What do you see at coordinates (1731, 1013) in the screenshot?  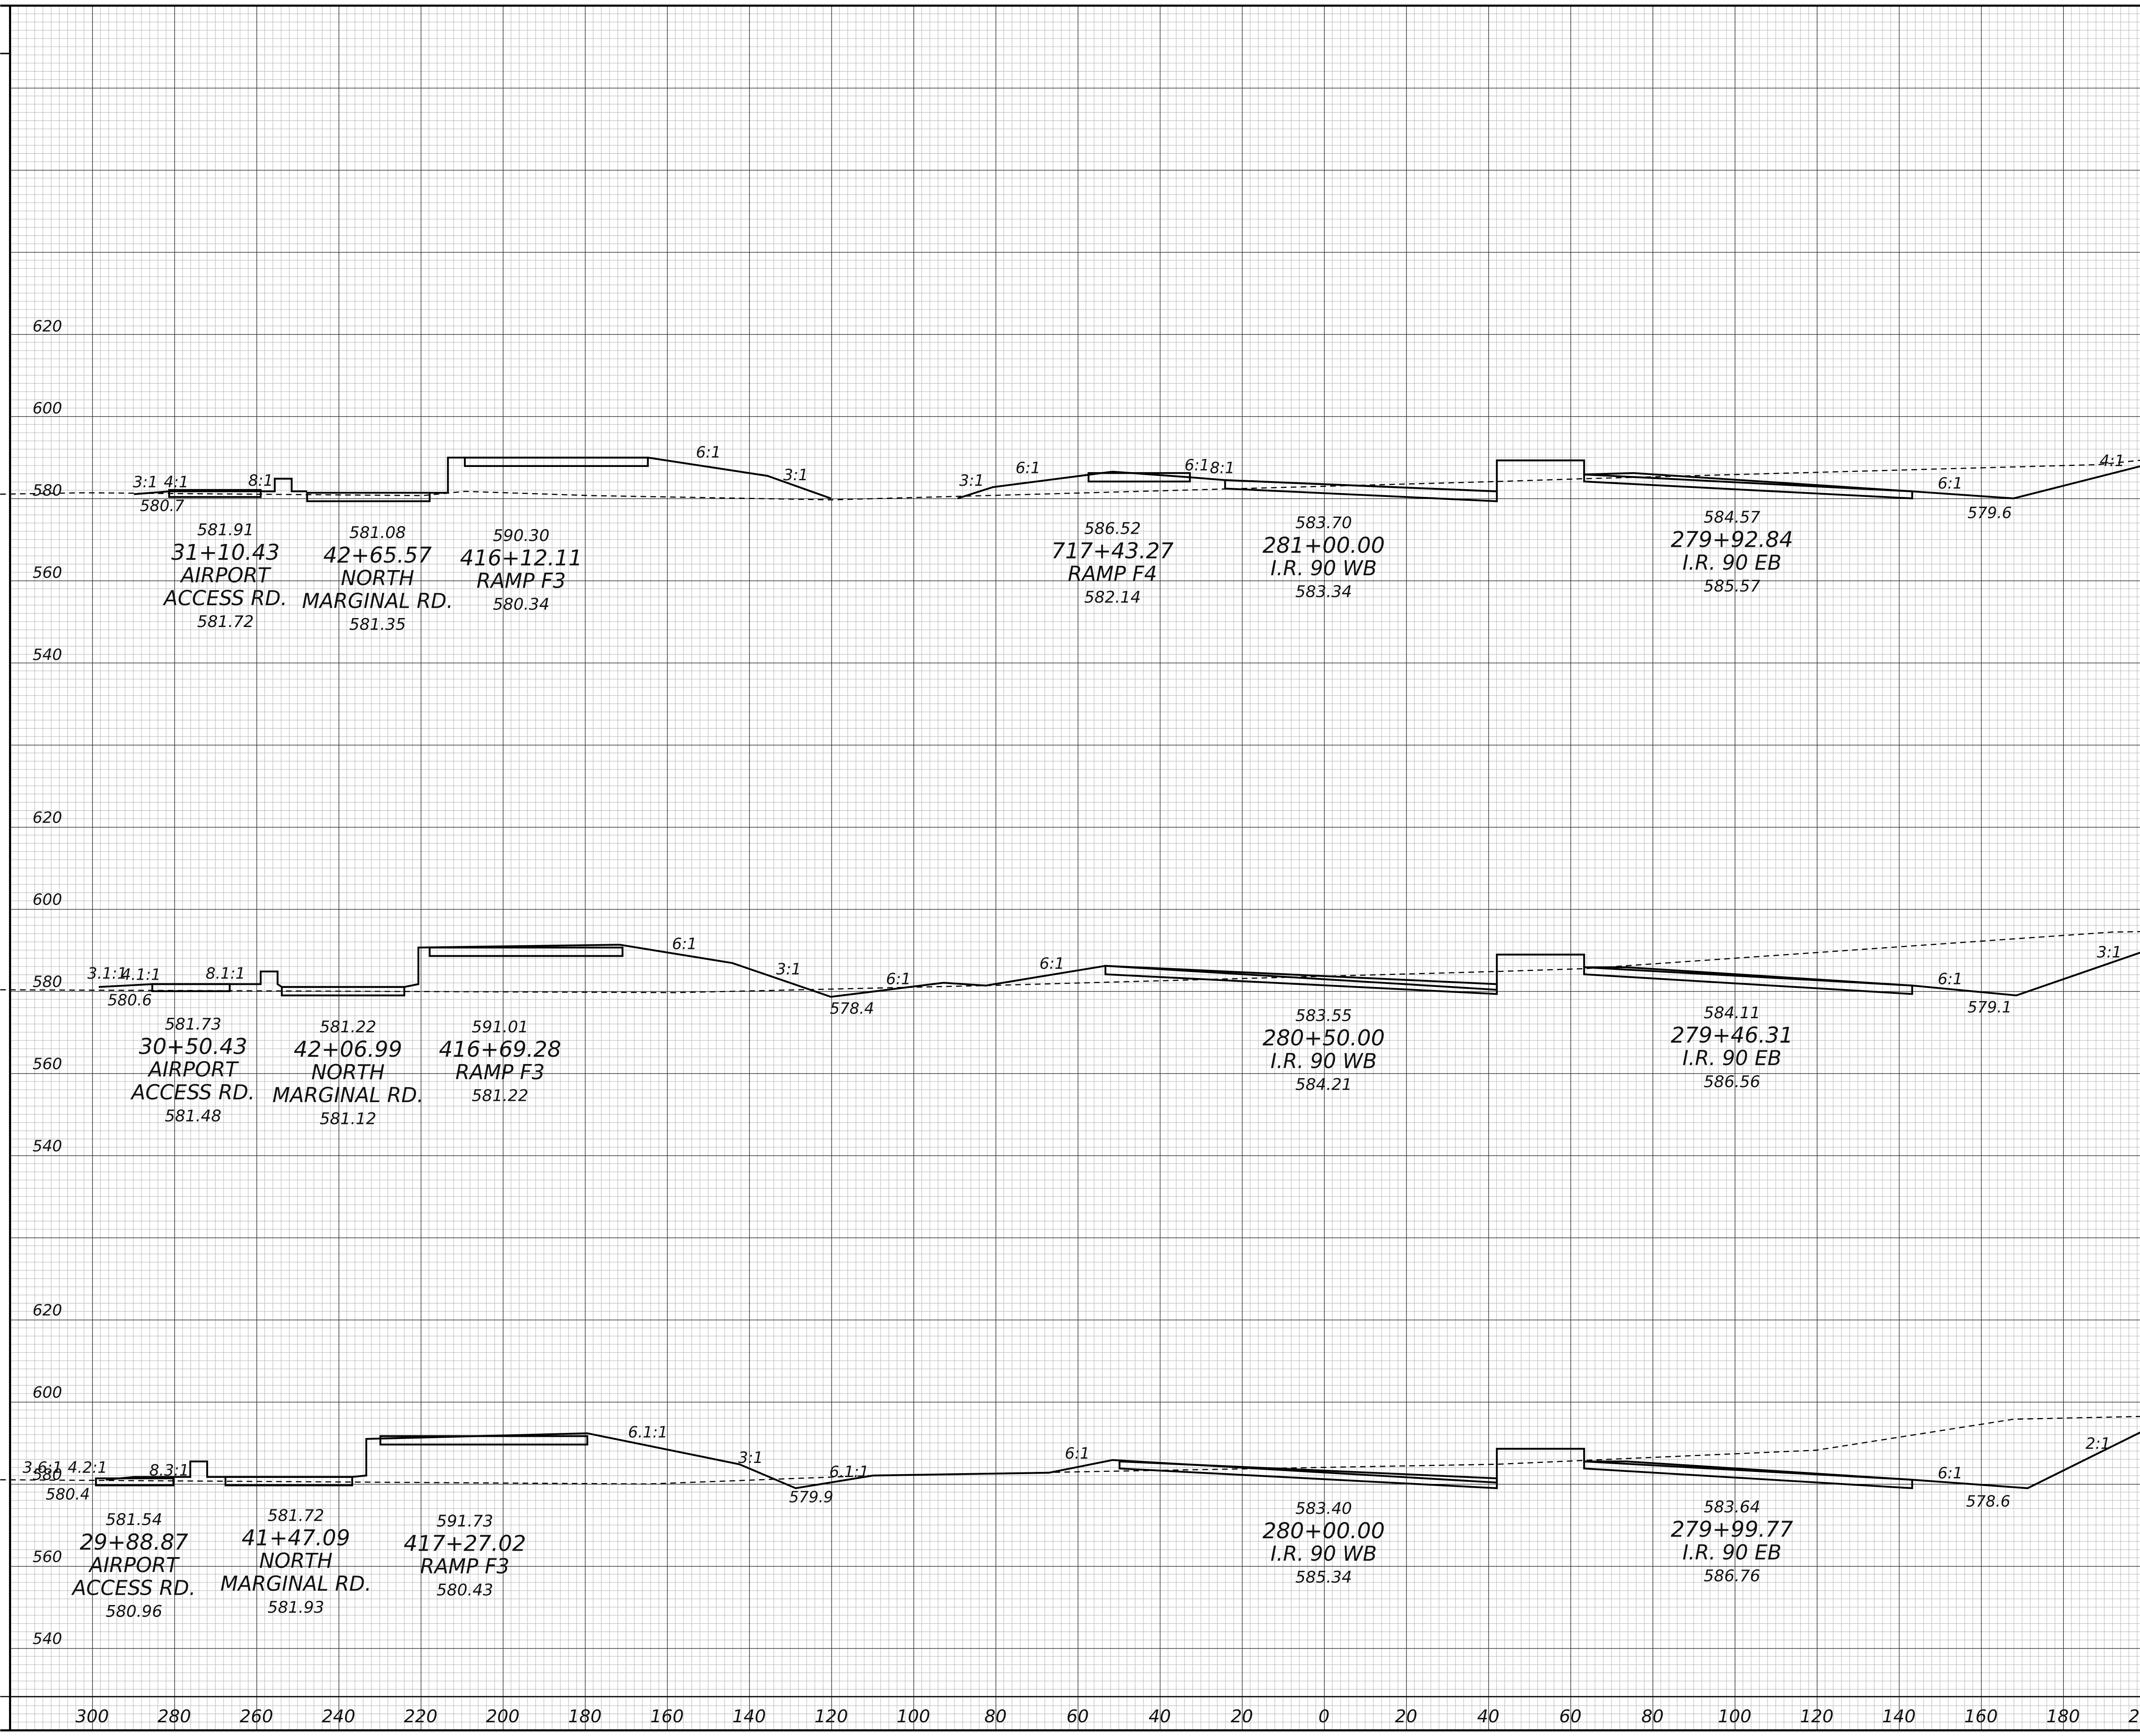 I see `station-label: 584.11` at bounding box center [1731, 1013].